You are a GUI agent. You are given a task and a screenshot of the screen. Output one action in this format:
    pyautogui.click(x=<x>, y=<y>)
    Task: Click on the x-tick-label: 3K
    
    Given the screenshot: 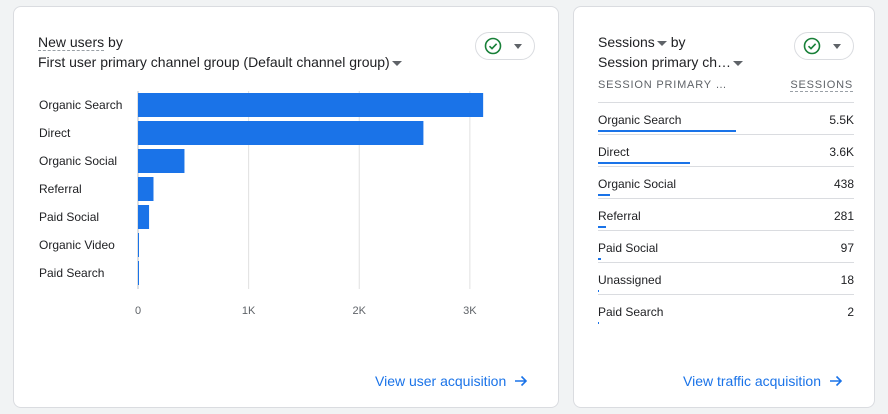 What is the action you would take?
    pyautogui.click(x=470, y=311)
    